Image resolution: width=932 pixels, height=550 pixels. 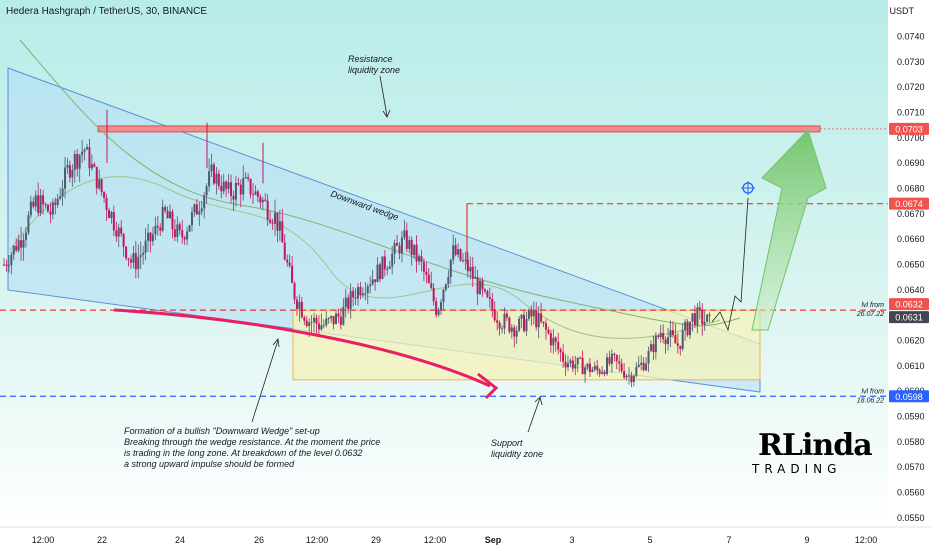 I want to click on support-zone-label-1: Support, so click(x=507, y=443).